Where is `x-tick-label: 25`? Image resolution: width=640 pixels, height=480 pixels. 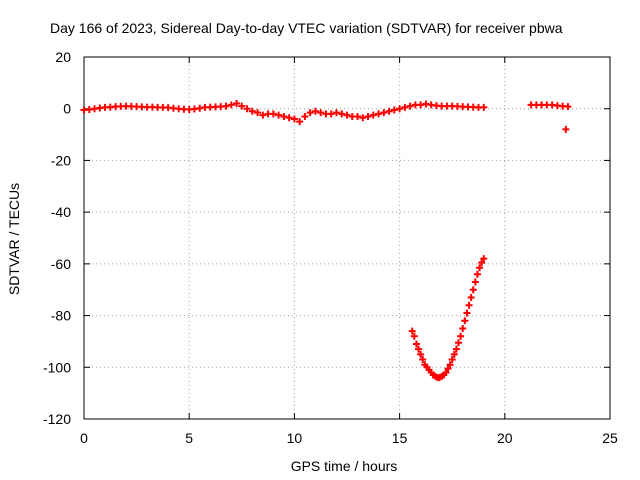 x-tick-label: 25 is located at coordinates (610, 438).